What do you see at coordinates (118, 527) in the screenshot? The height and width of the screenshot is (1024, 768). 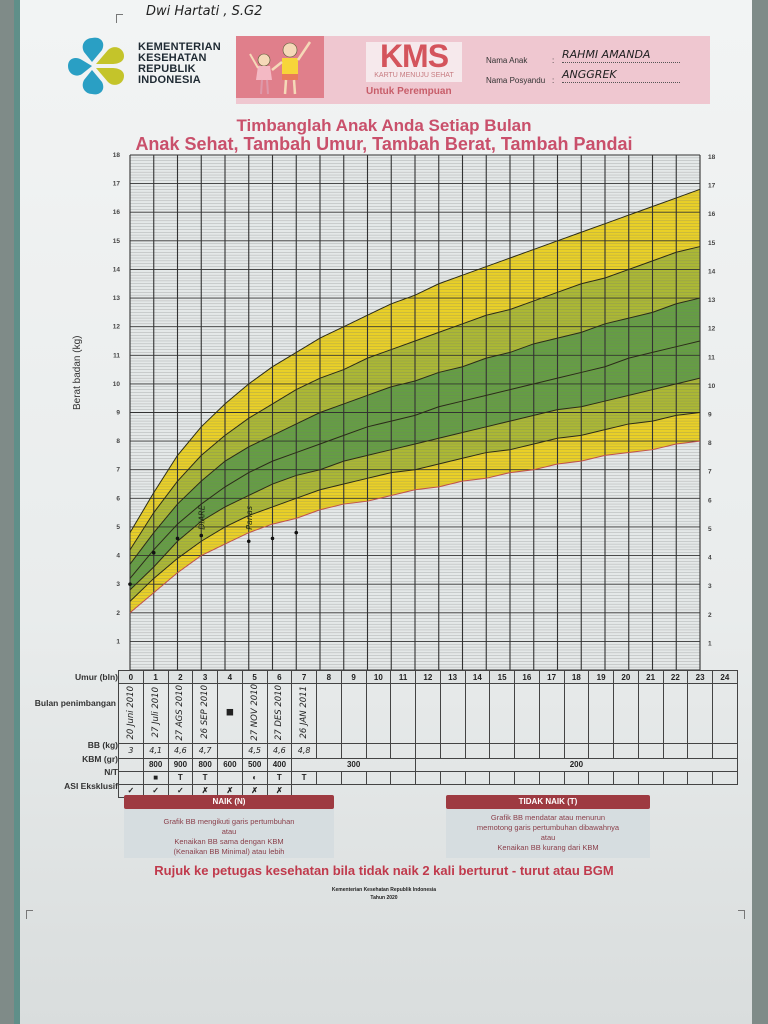 I see `y-tick-label-left: 5` at bounding box center [118, 527].